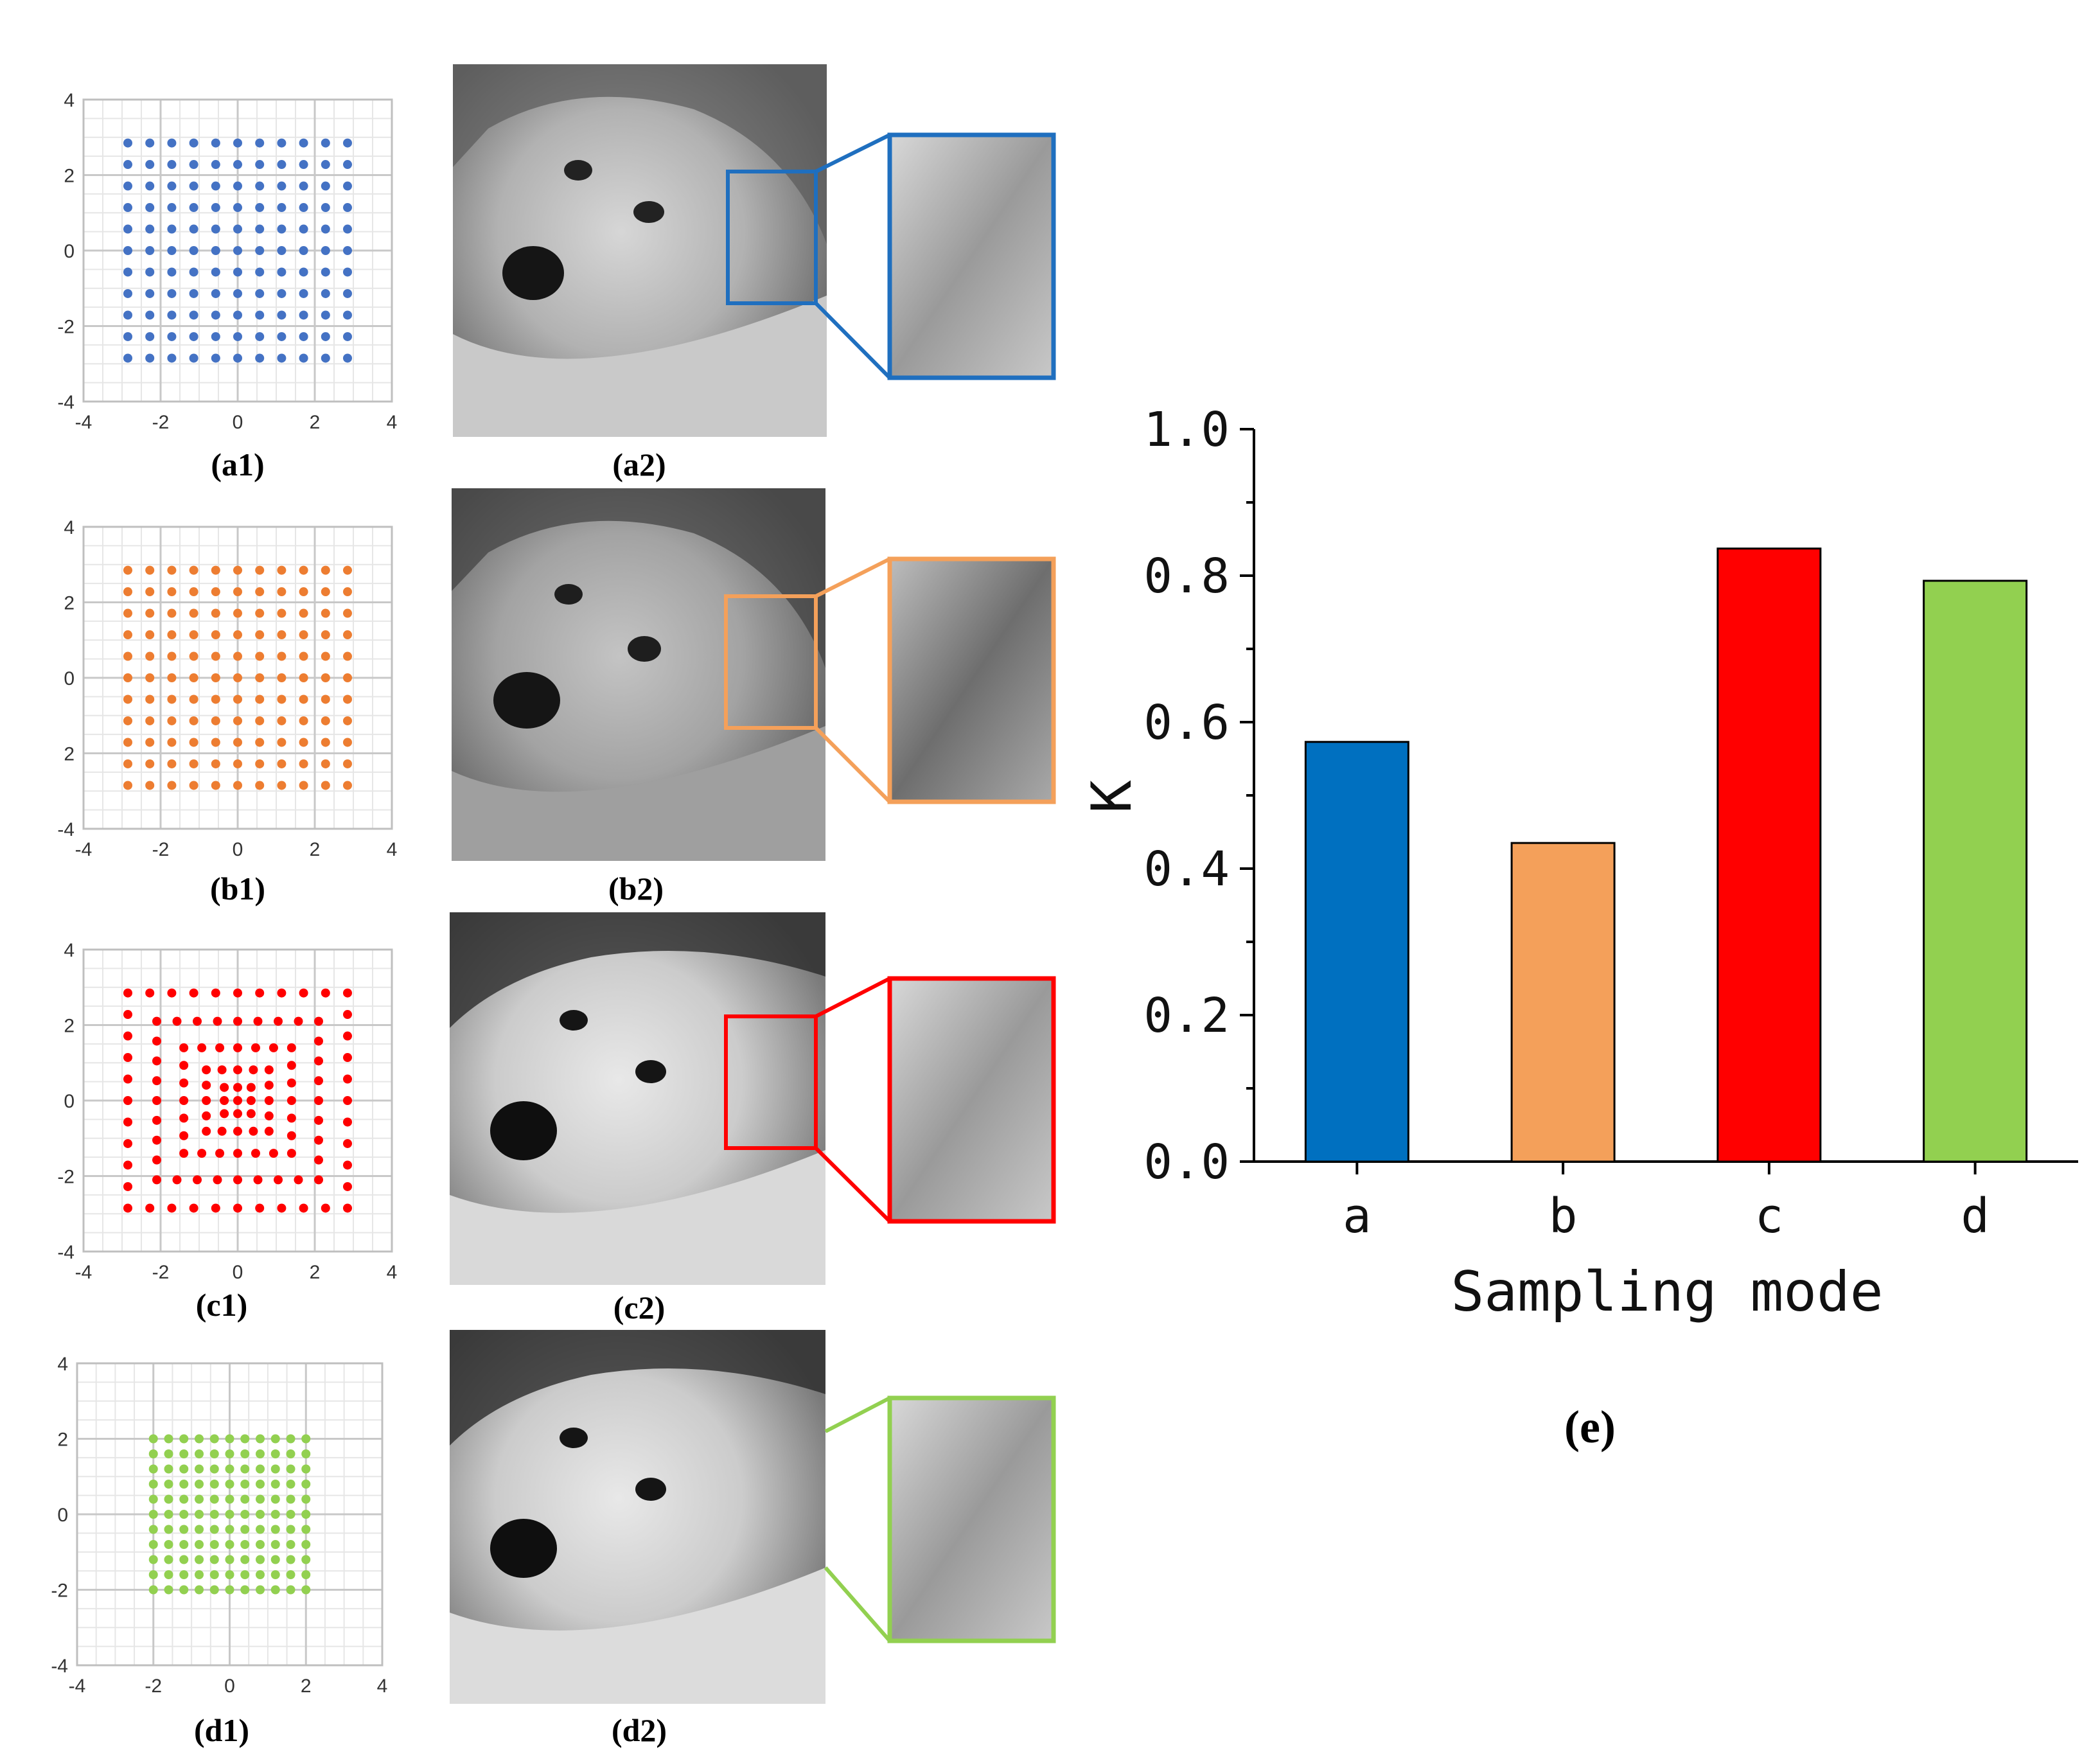 Image resolution: width=2100 pixels, height=1761 pixels. Describe the element at coordinates (221, 1730) in the screenshot. I see `caption-d1: (d1)` at that location.